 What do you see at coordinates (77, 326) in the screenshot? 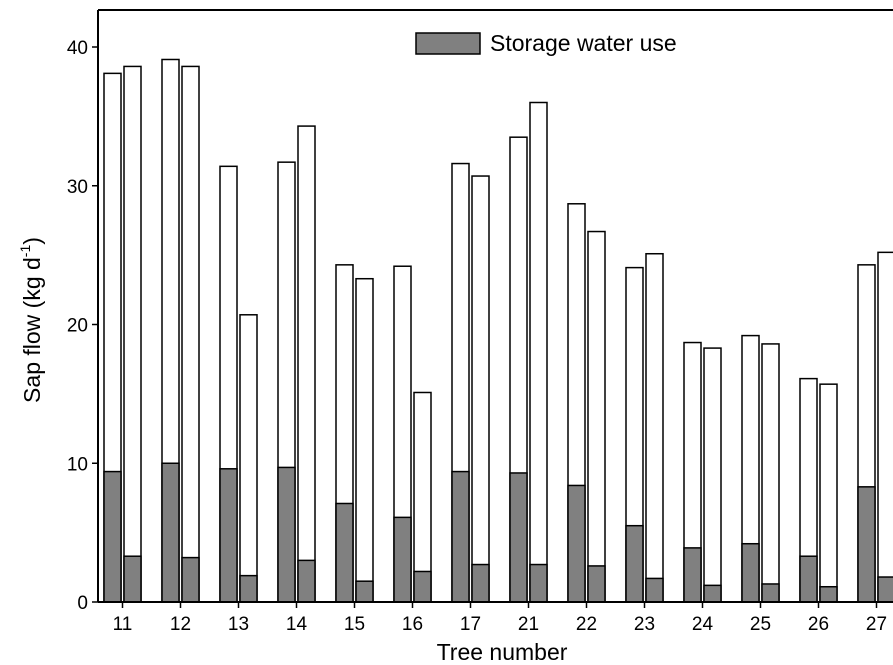
I see `y-tick-label: 20` at bounding box center [77, 326].